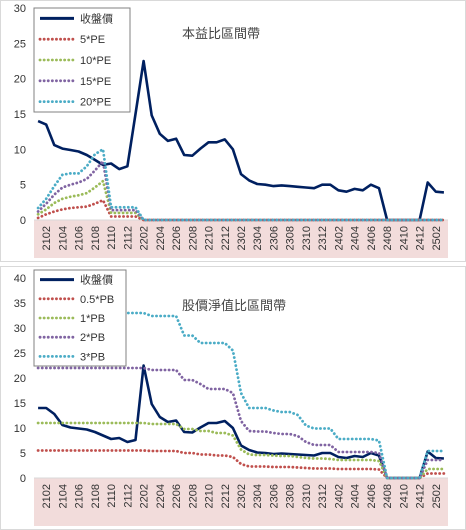  I want to click on chart-title: 股價淨值比區間帶, so click(234, 306).